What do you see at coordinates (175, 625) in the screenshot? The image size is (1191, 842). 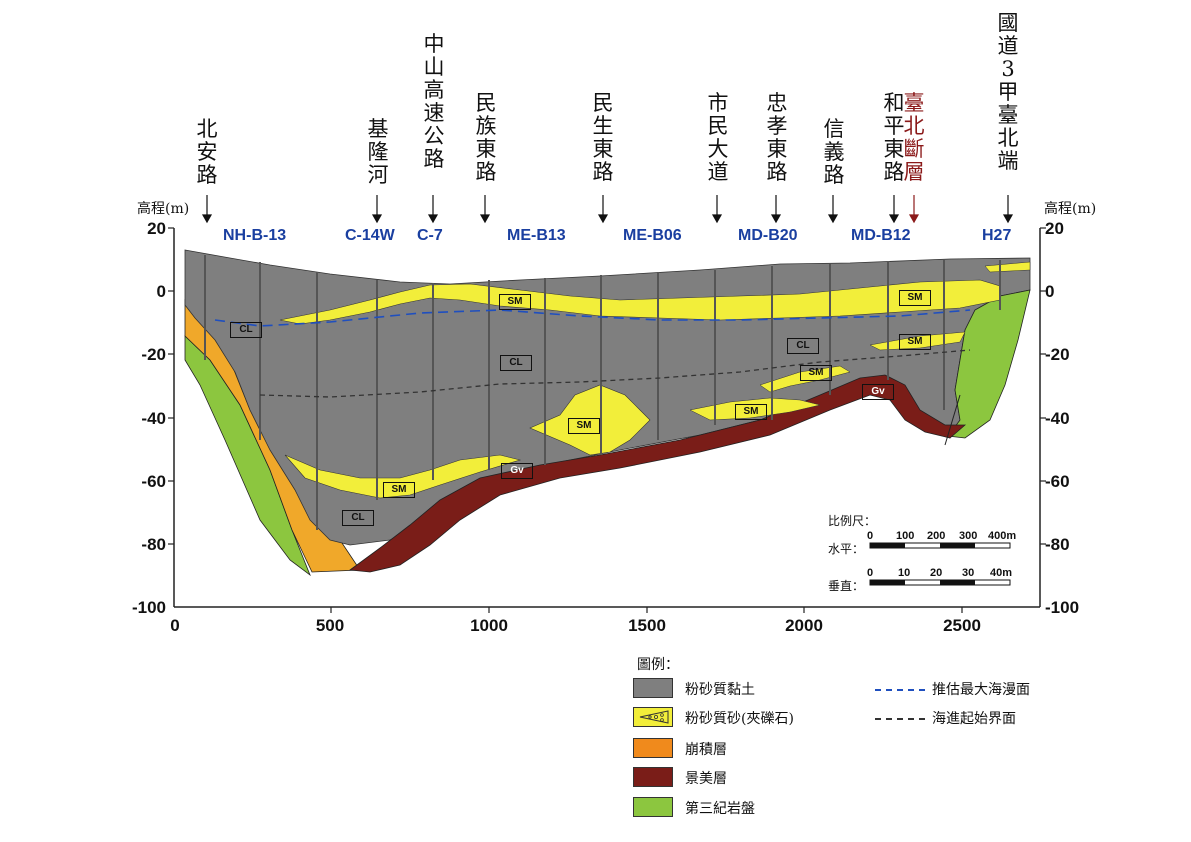 I see `x-tick: 0` at bounding box center [175, 625].